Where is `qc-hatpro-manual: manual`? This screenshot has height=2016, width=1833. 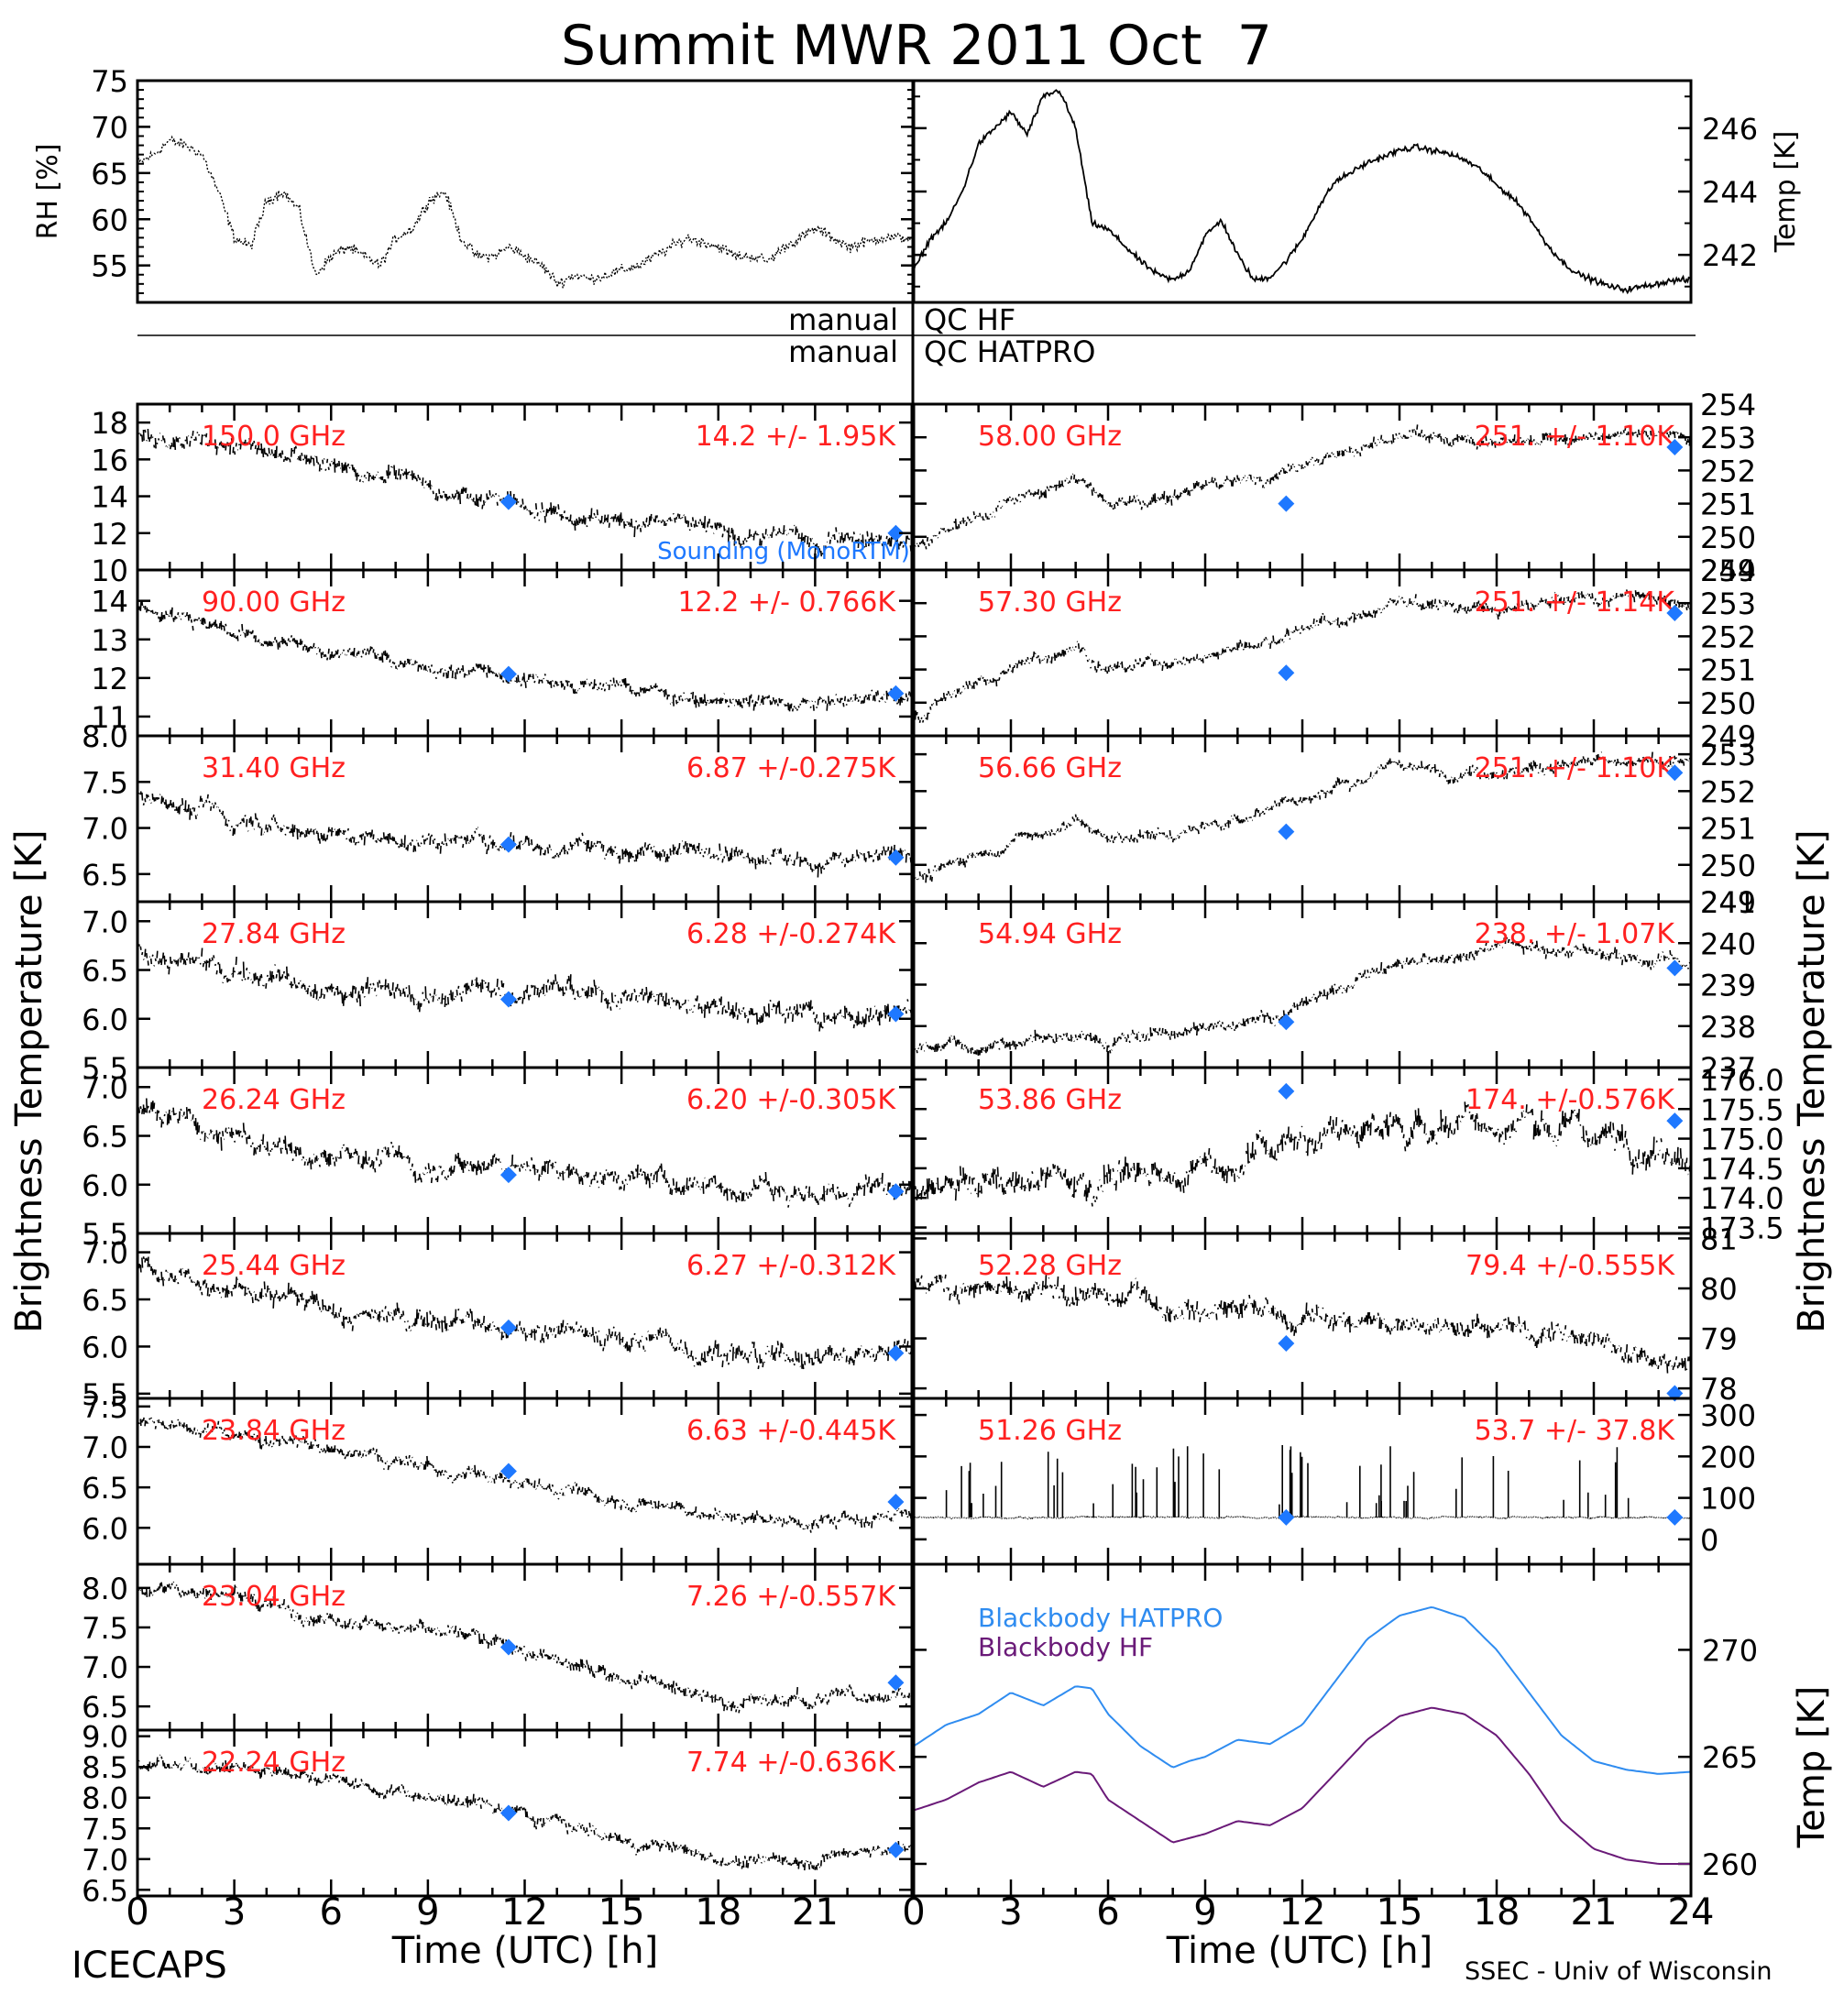
qc-hatpro-manual: manual is located at coordinates (843, 351).